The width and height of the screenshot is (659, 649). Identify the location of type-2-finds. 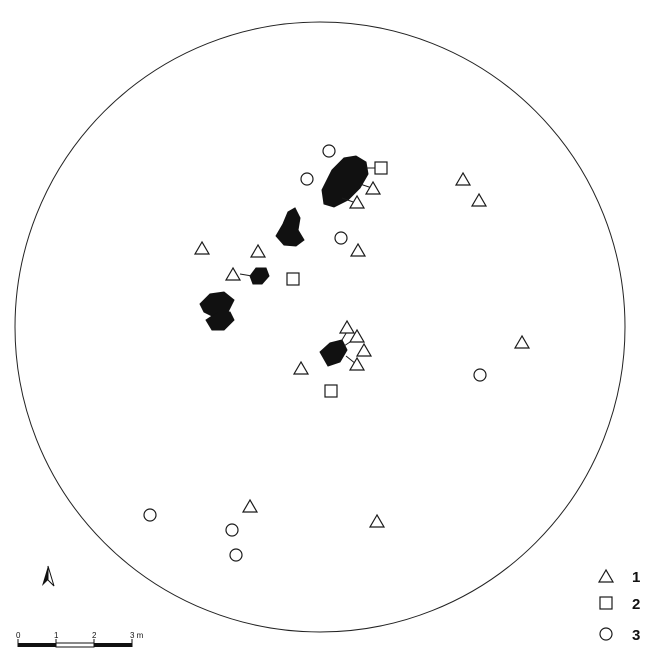
(337, 279).